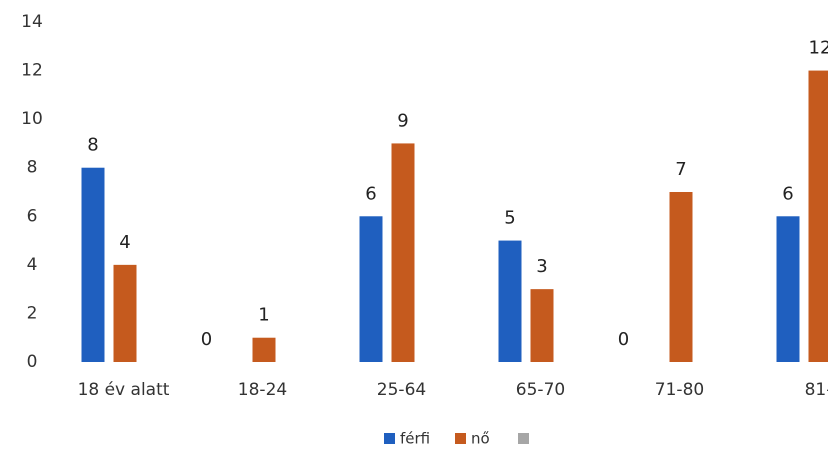  What do you see at coordinates (480, 439) in the screenshot?
I see `legend-label: nő` at bounding box center [480, 439].